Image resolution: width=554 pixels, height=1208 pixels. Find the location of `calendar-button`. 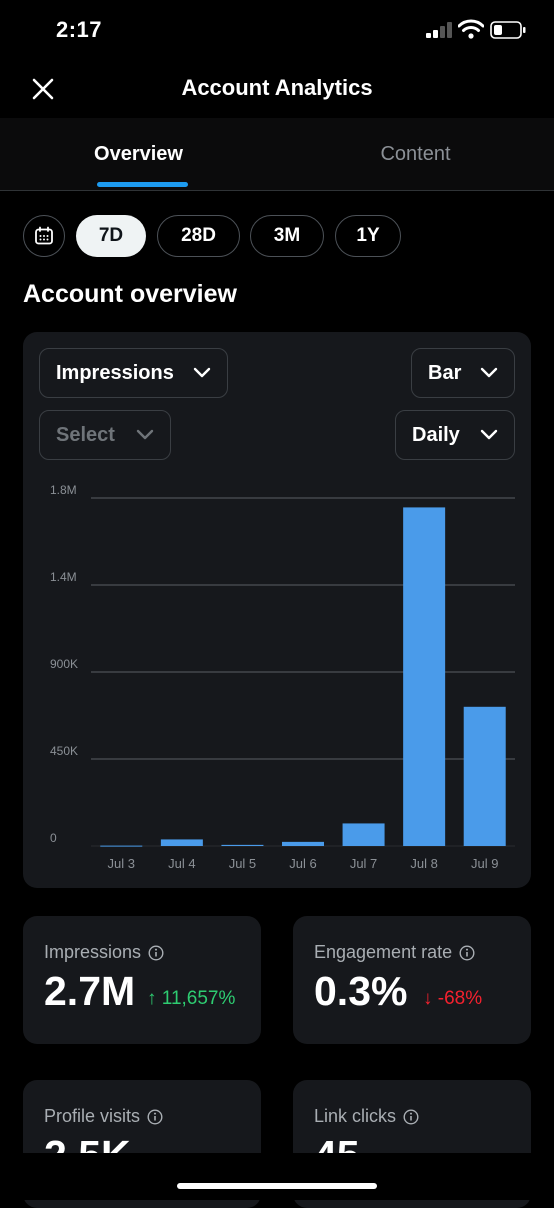

calendar-button is located at coordinates (44, 236).